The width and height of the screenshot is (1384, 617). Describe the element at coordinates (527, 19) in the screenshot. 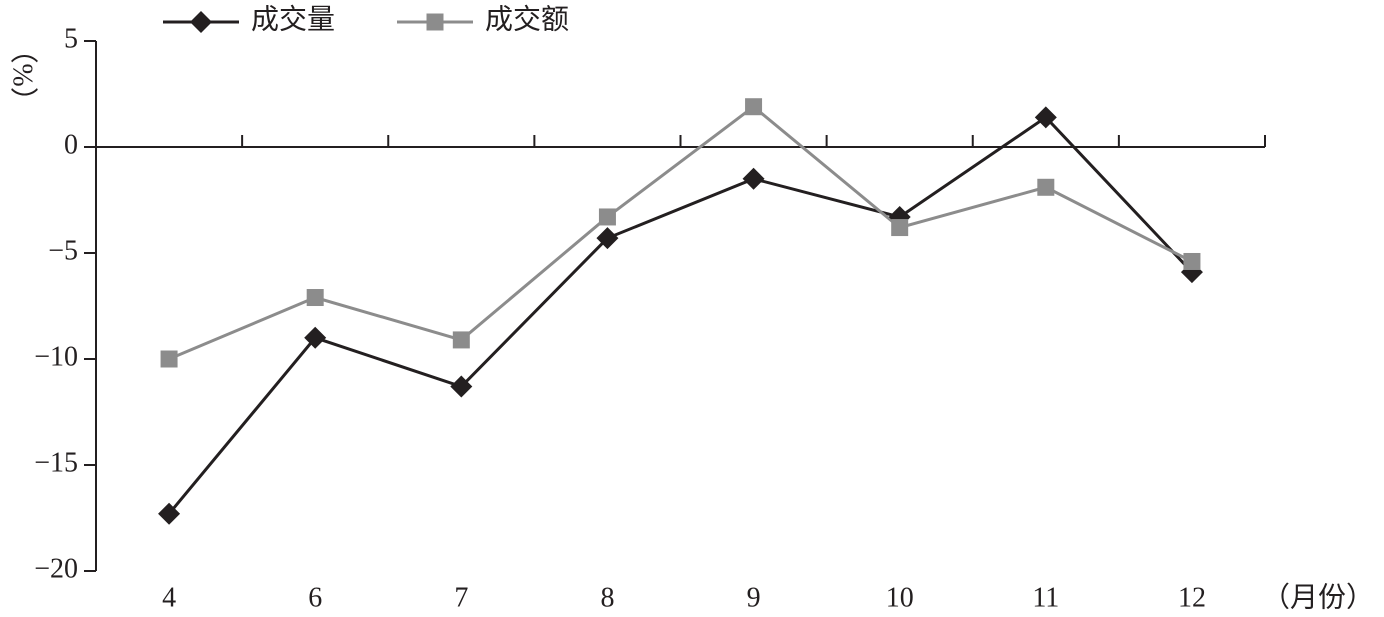

I see `legend-label: 成交额` at that location.